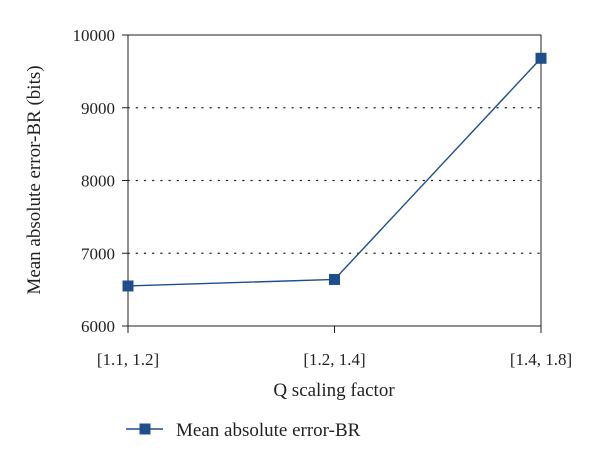  What do you see at coordinates (34, 179) in the screenshot?
I see `y-axis-title: Mean absolute error-BR (bits)` at bounding box center [34, 179].